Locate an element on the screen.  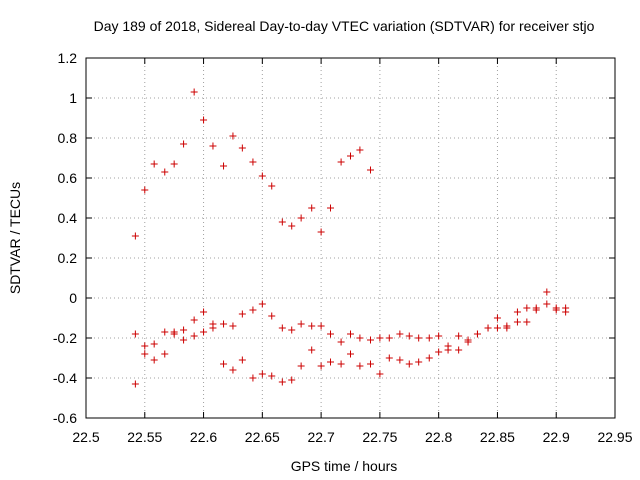
x-tick-label: 22.5 is located at coordinates (85, 437).